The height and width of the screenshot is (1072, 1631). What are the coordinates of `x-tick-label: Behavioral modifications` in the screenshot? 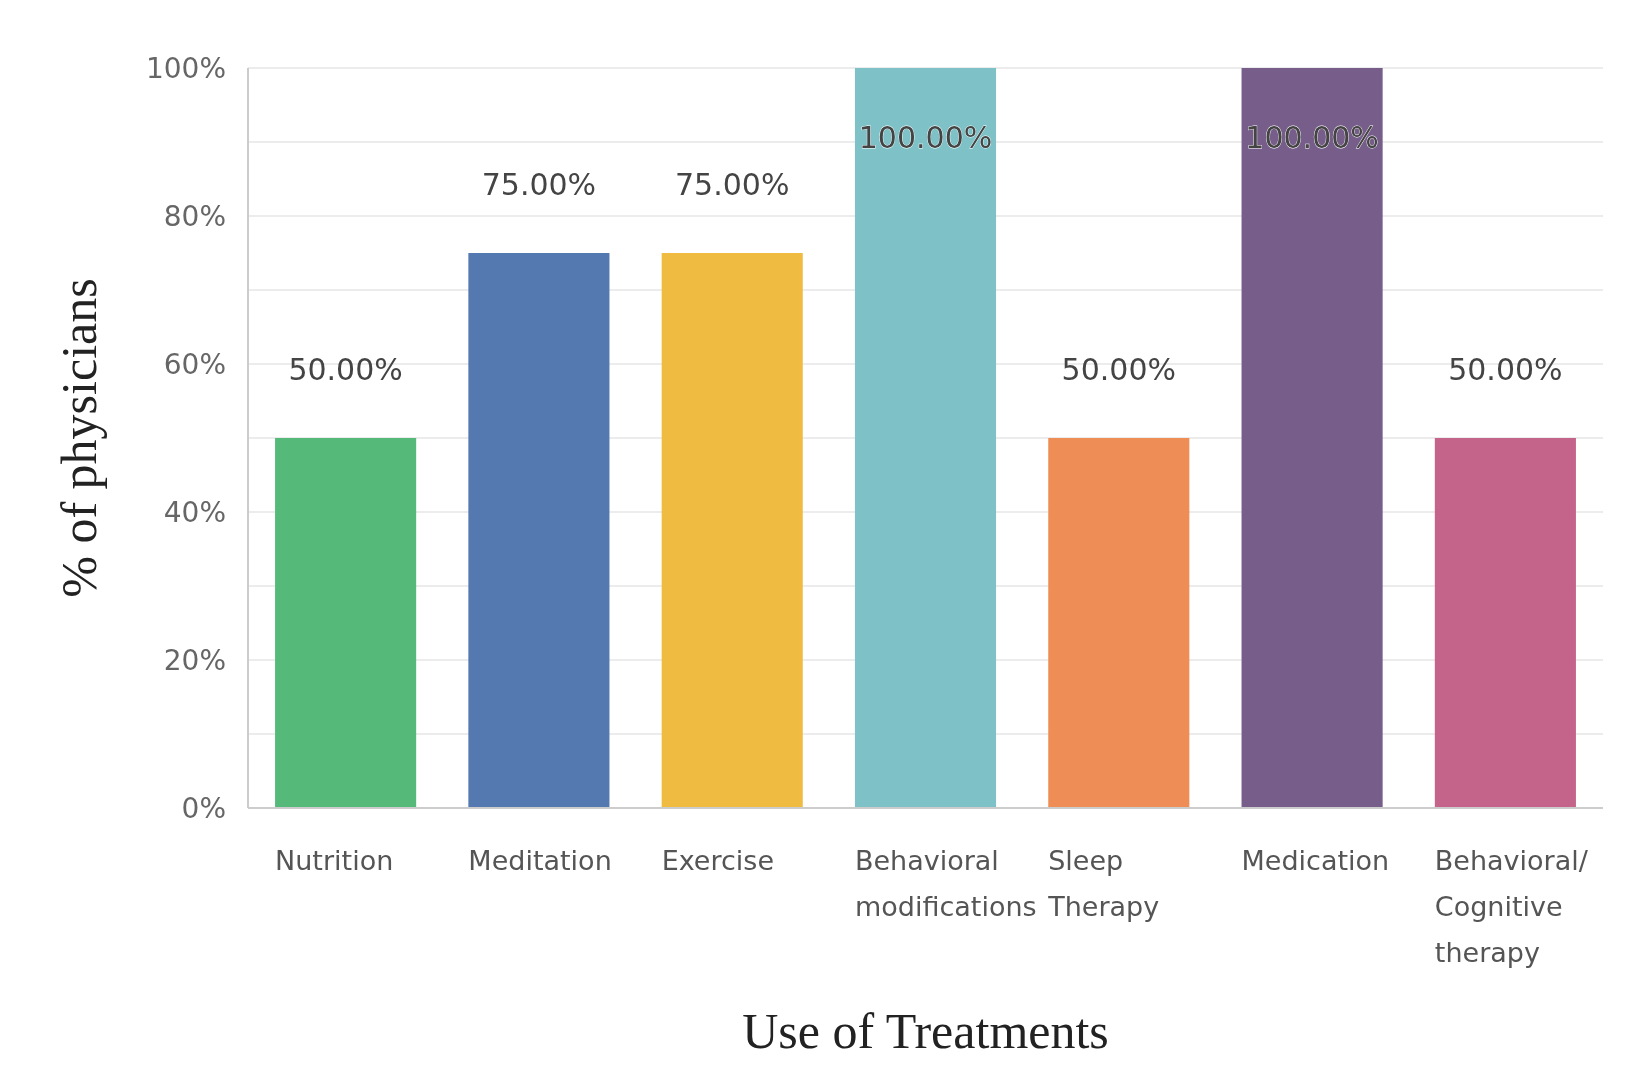 It's located at (945, 883).